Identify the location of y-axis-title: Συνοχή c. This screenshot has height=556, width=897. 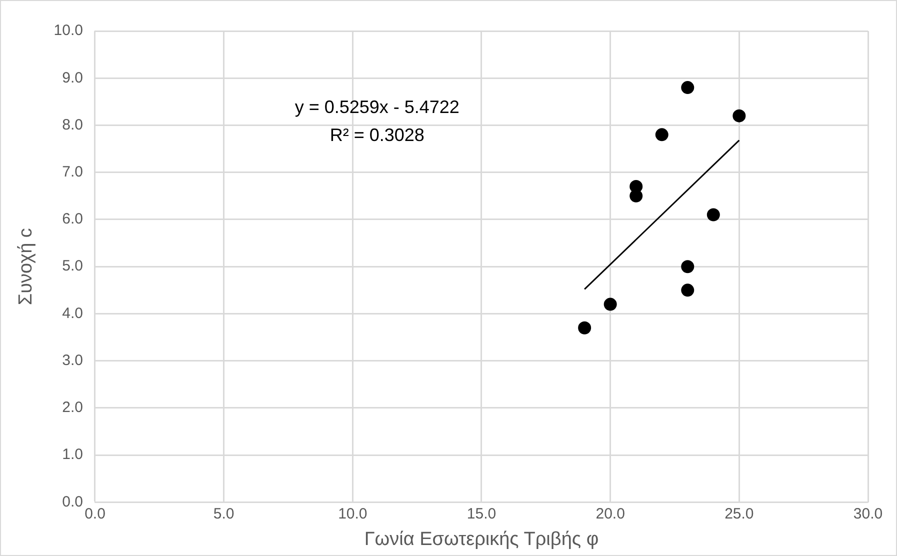
(26, 267).